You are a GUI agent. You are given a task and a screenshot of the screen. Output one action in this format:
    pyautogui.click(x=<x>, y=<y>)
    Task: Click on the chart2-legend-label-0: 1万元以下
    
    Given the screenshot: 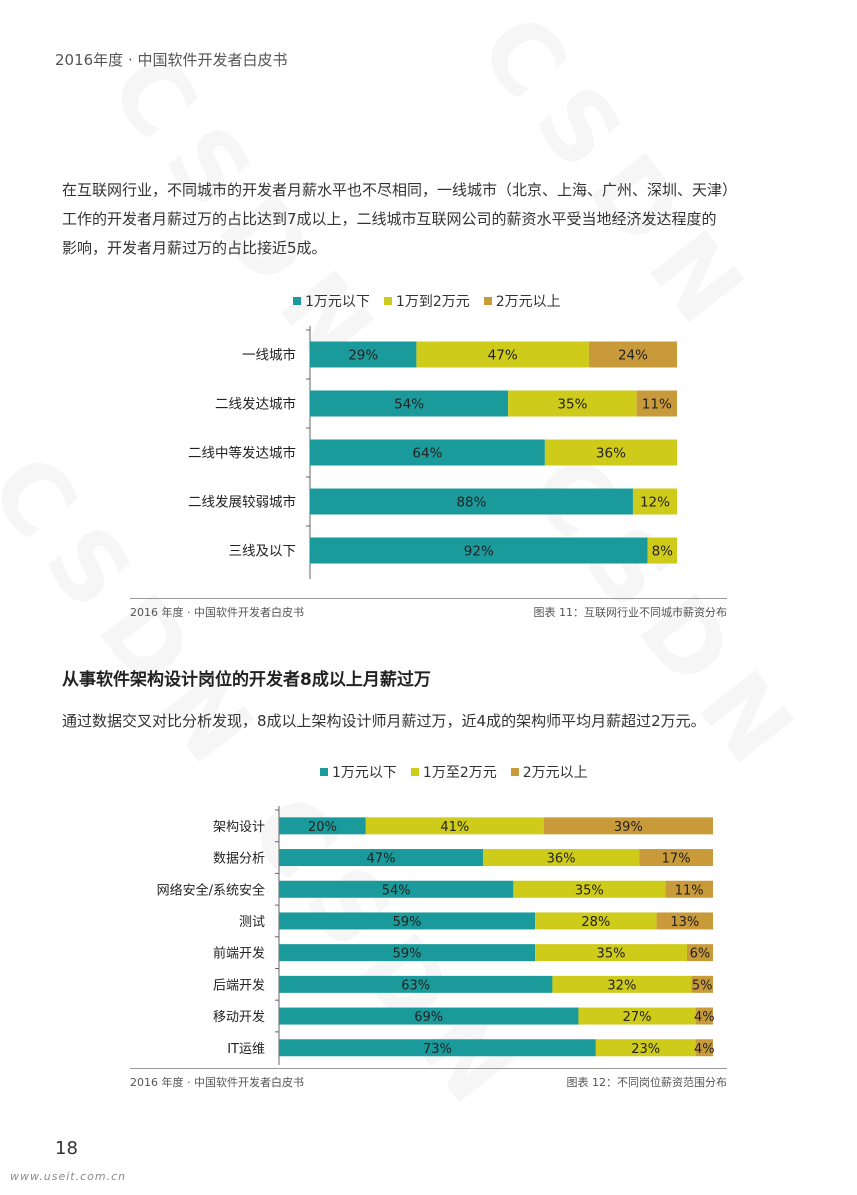 What is the action you would take?
    pyautogui.click(x=364, y=773)
    